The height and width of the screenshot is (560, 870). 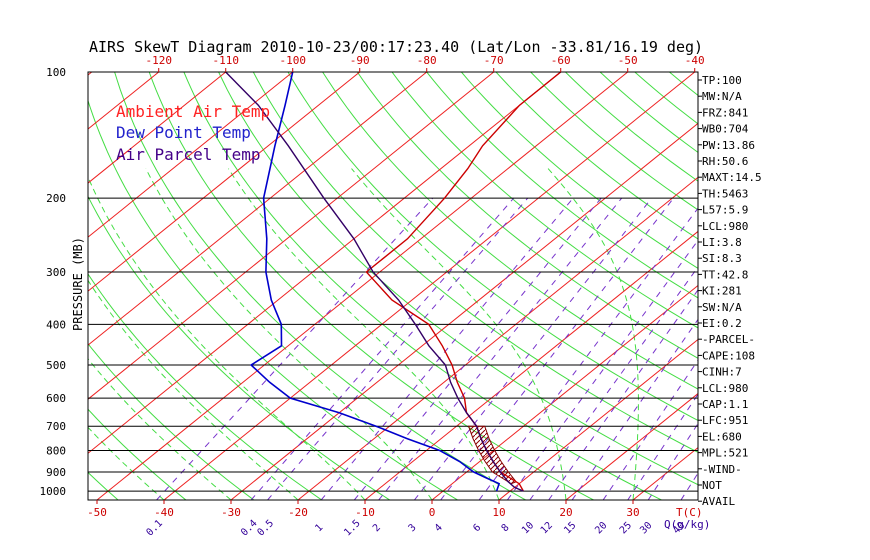 I want to click on mixing-ratio-tick-label: 8, so click(x=506, y=528).